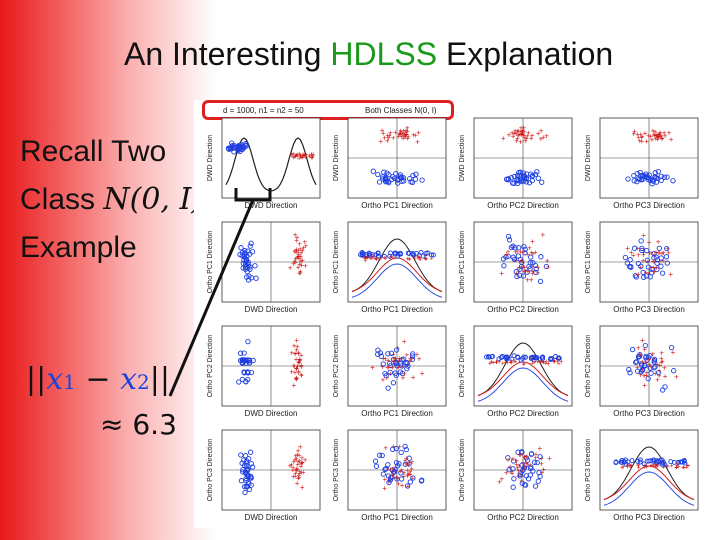 The width and height of the screenshot is (720, 540). What do you see at coordinates (211, 298) in the screenshot?
I see `pointer-line` at bounding box center [211, 298].